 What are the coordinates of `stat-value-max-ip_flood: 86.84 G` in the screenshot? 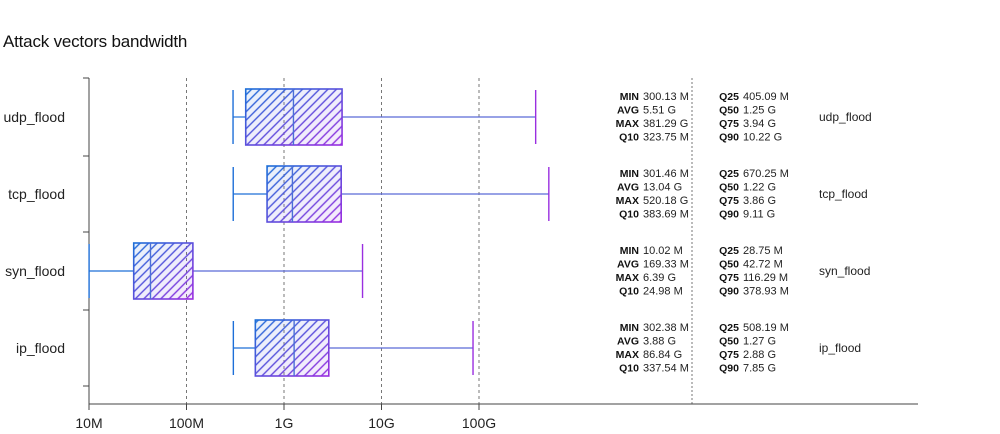 It's located at (662, 355).